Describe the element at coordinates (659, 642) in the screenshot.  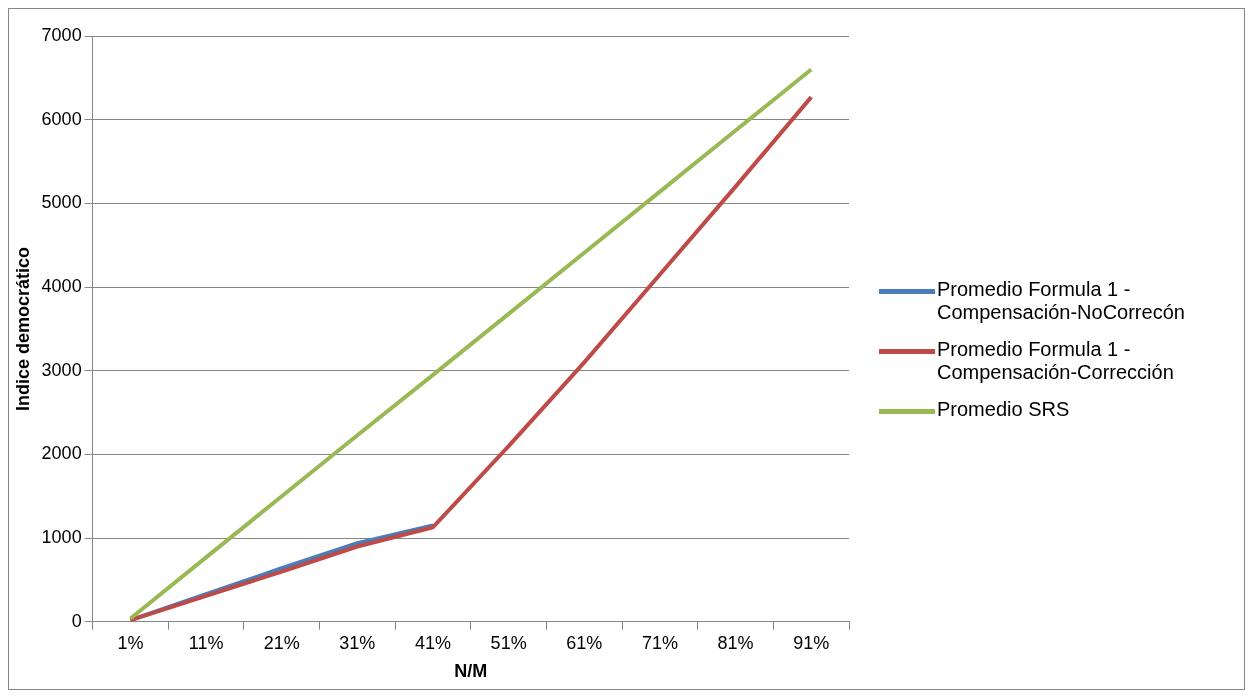
I see `x-tick-label: 71%` at that location.